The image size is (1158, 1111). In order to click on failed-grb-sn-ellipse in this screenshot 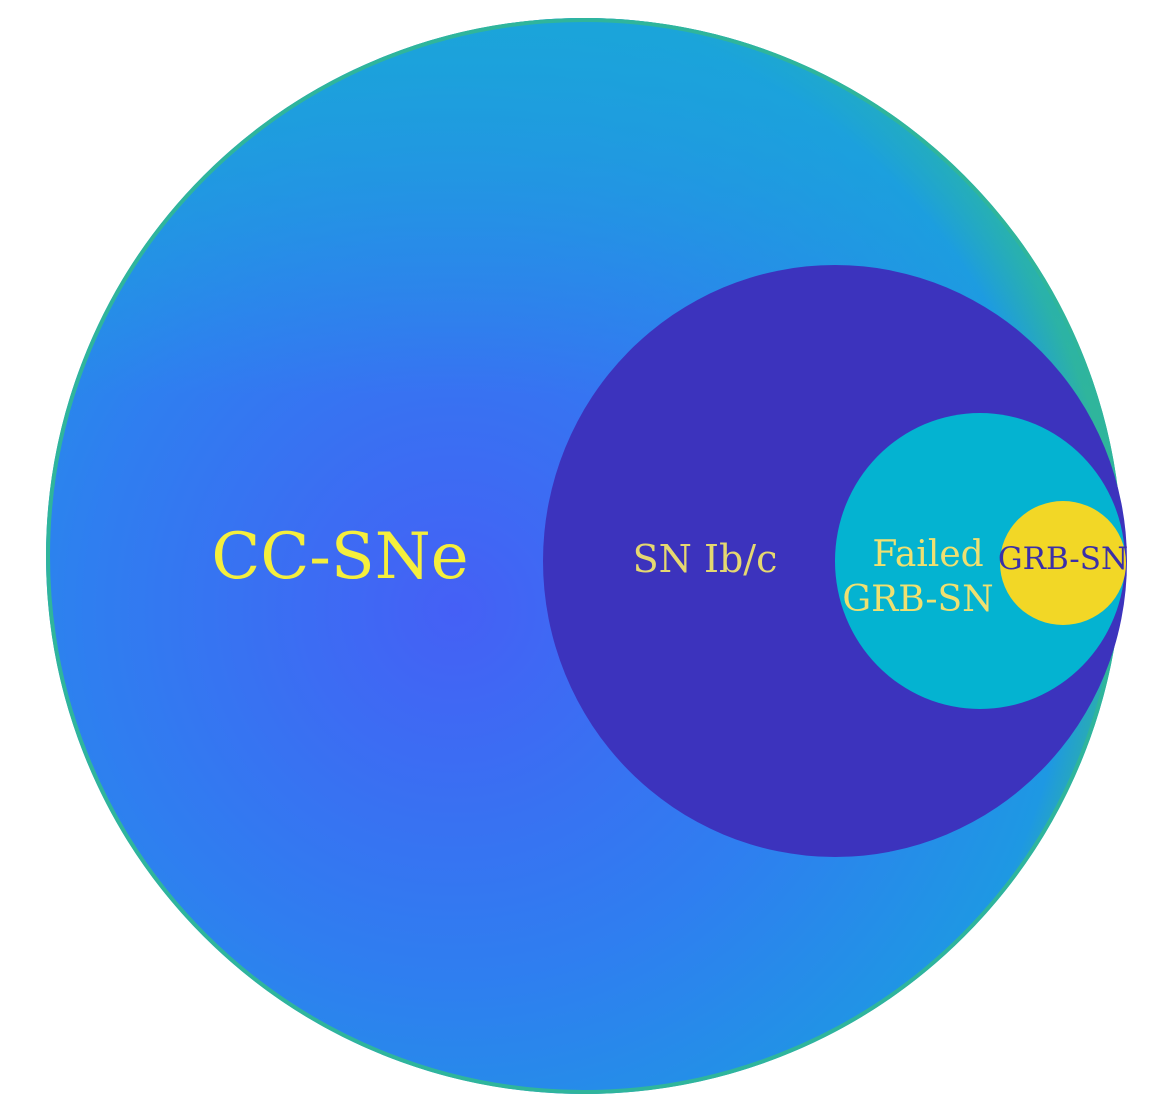, I will do `click(980, 561)`.